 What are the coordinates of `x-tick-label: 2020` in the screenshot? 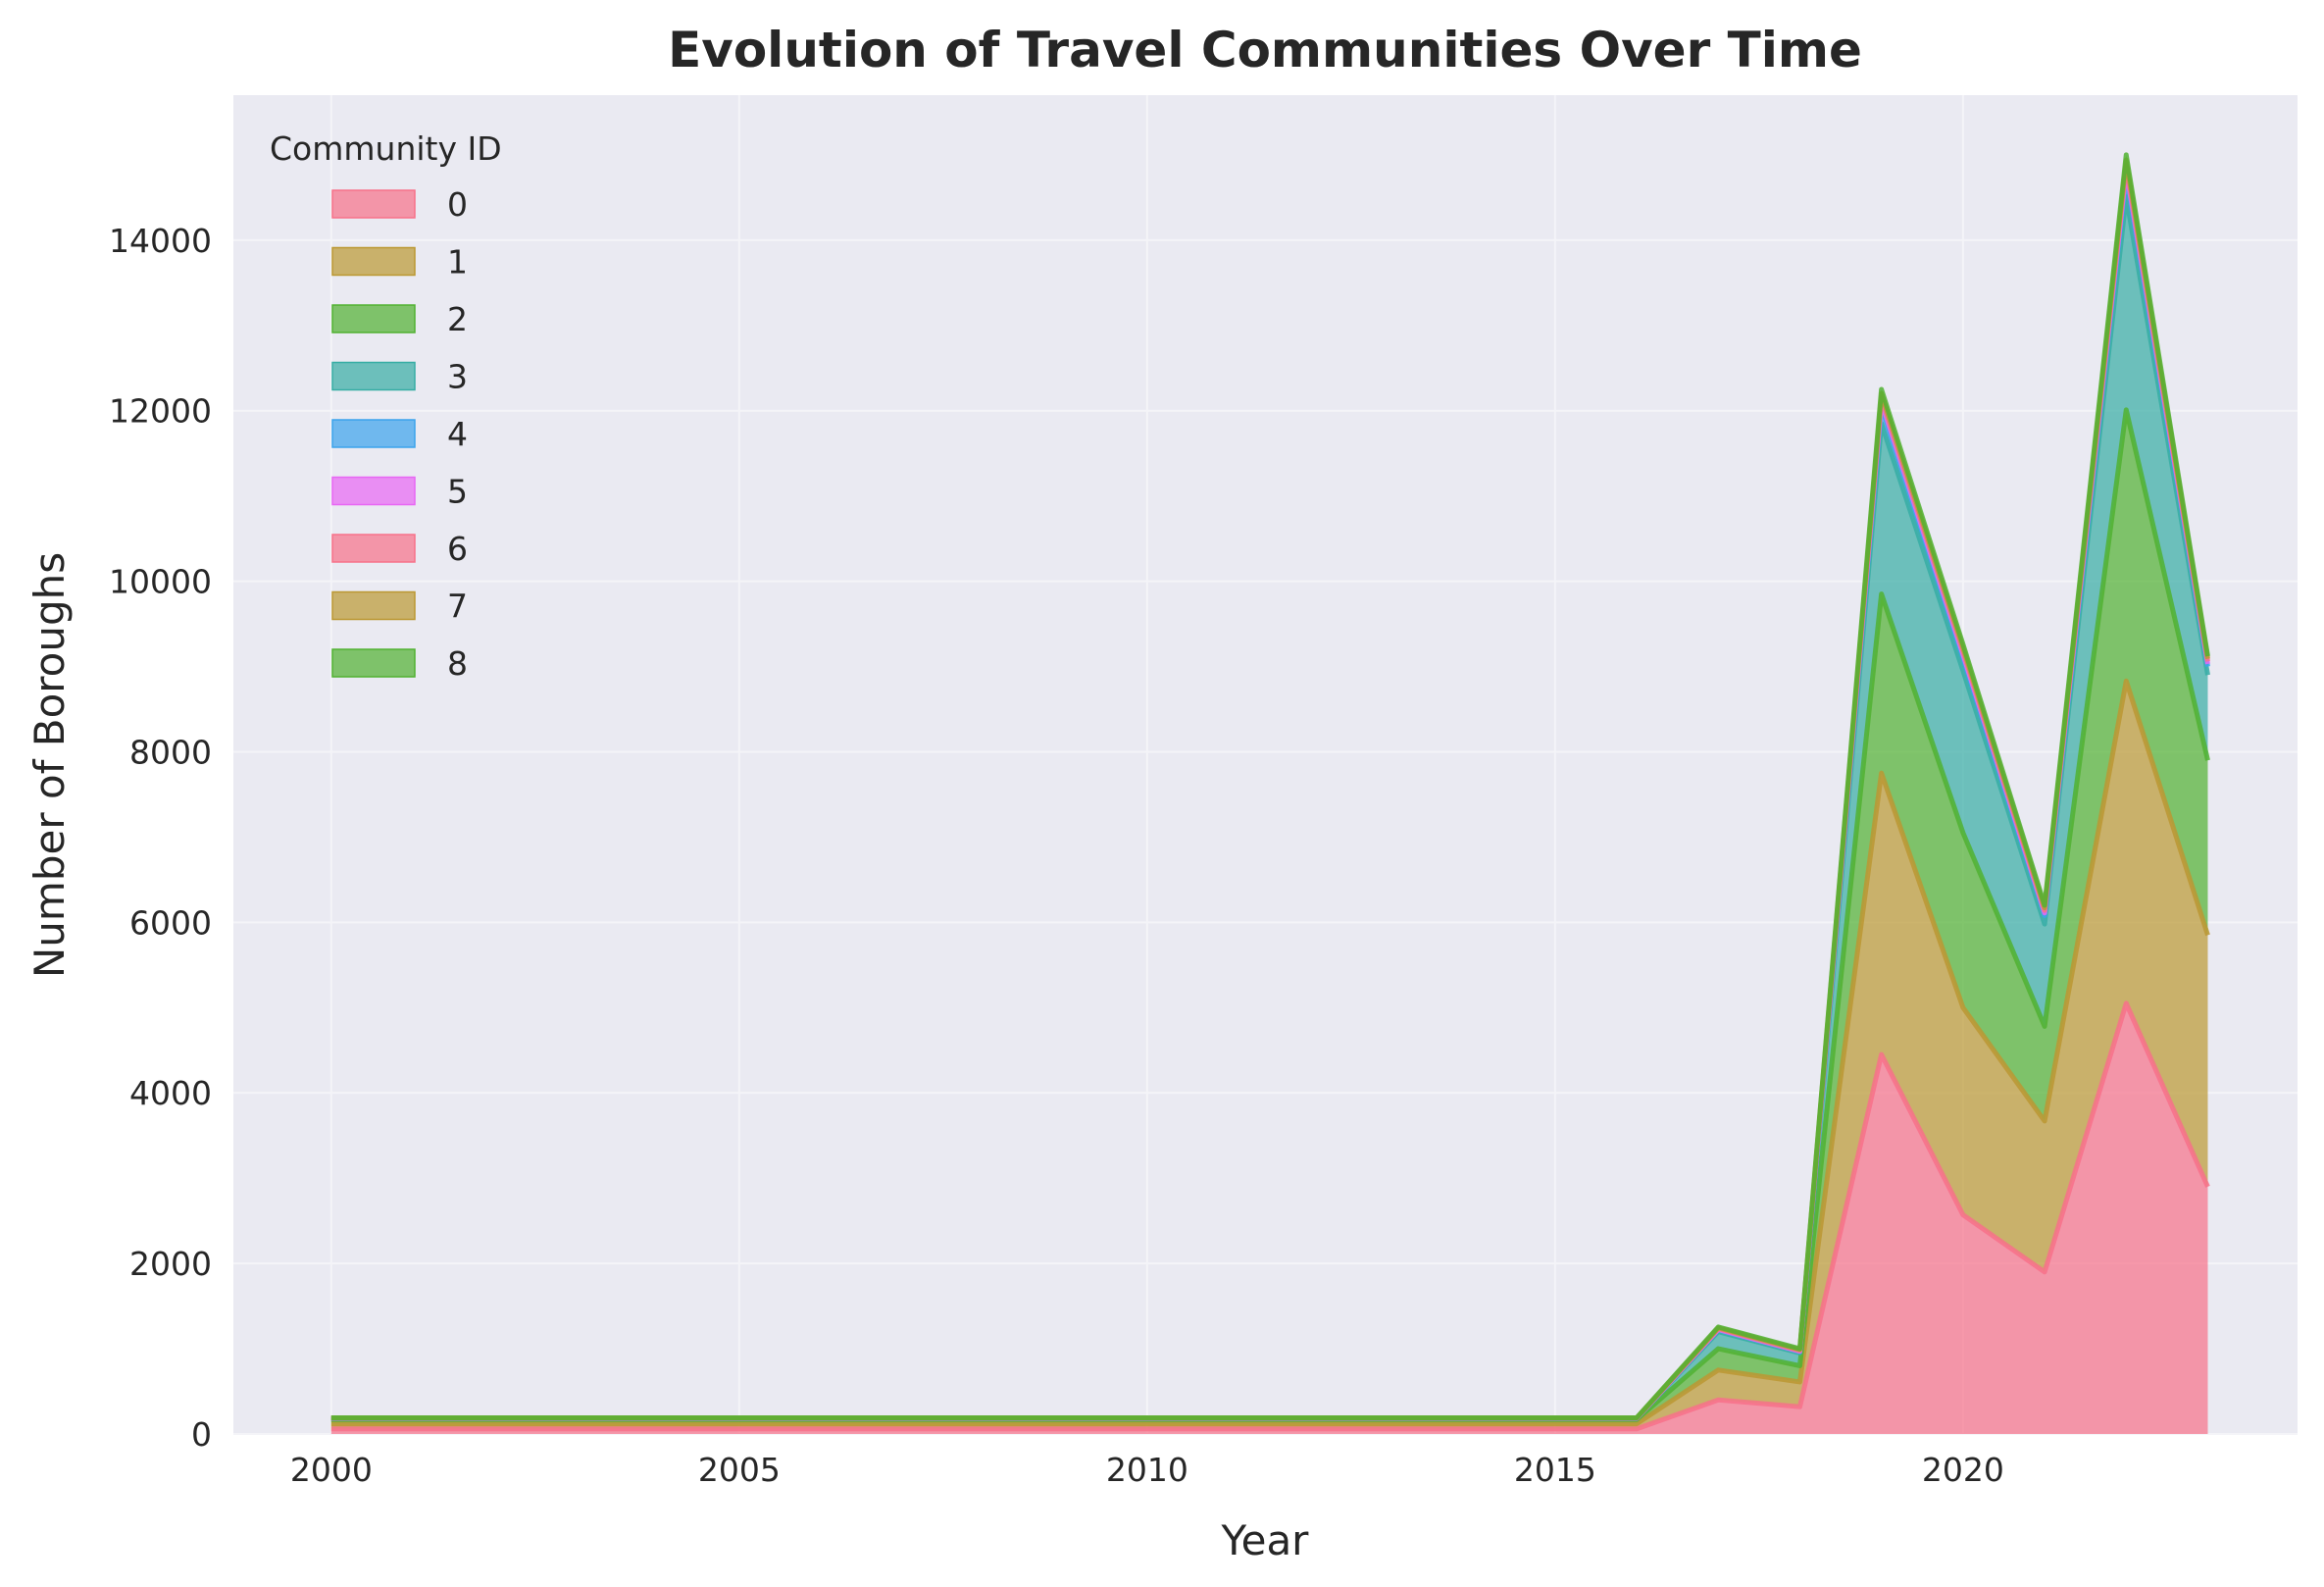 It's located at (1963, 1470).